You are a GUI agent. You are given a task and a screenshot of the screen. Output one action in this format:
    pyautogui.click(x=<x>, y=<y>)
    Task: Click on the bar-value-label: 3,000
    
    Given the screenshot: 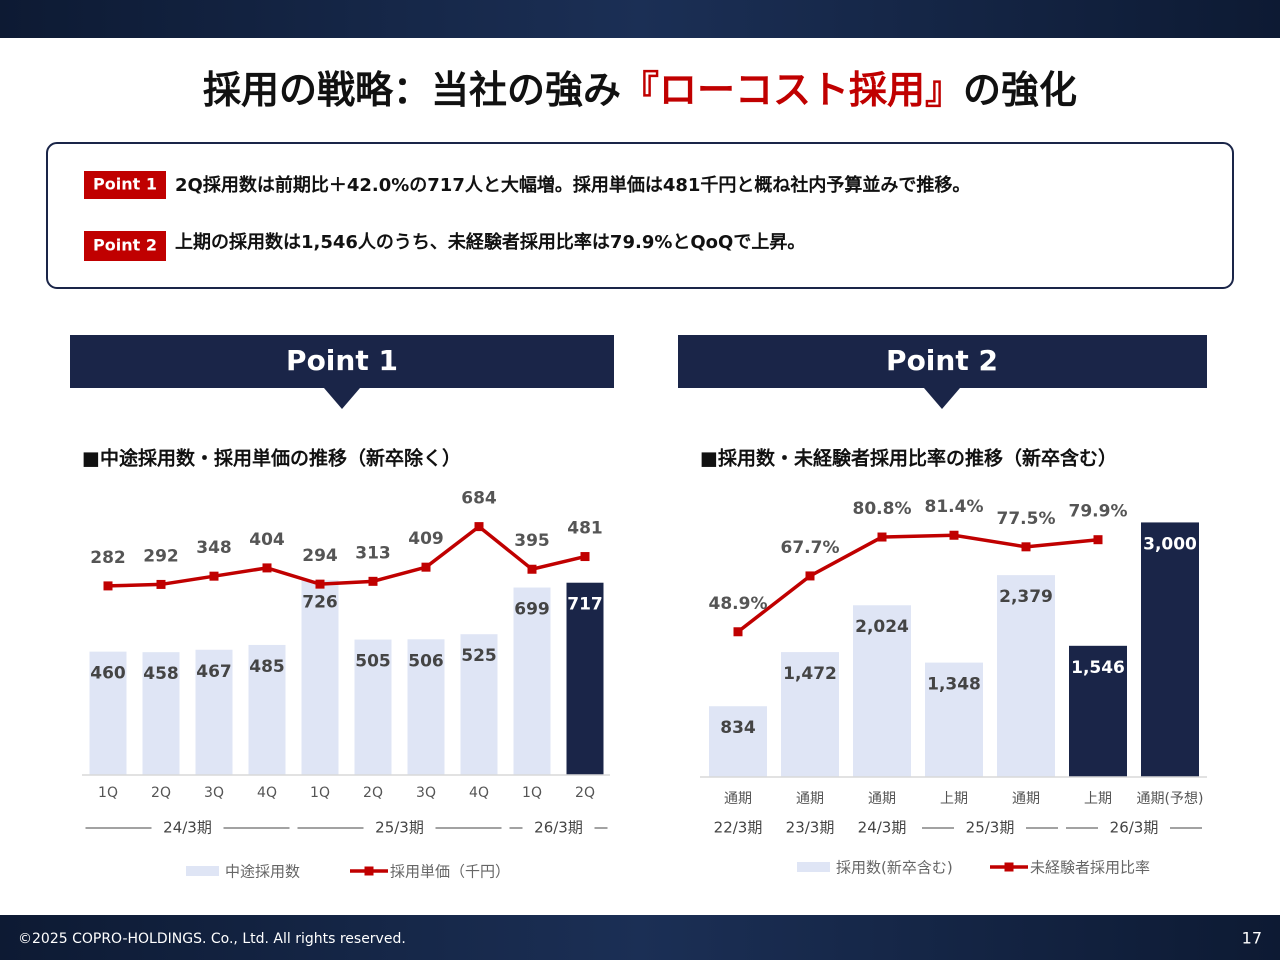 What is the action you would take?
    pyautogui.click(x=1170, y=544)
    